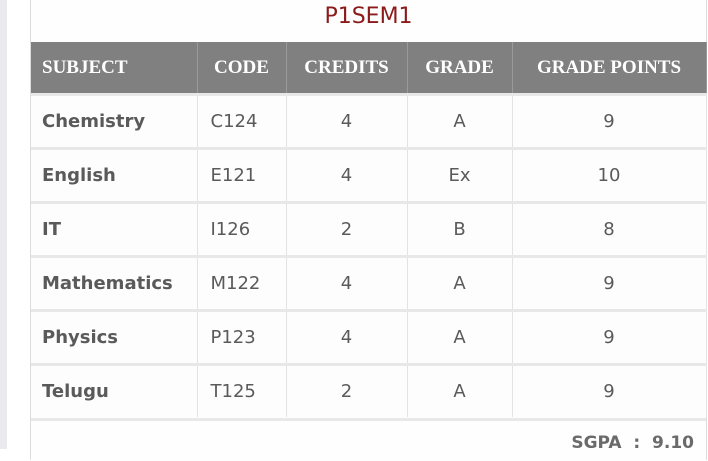 The width and height of the screenshot is (708, 461). What do you see at coordinates (460, 68) in the screenshot?
I see `header-cell: GRADE` at bounding box center [460, 68].